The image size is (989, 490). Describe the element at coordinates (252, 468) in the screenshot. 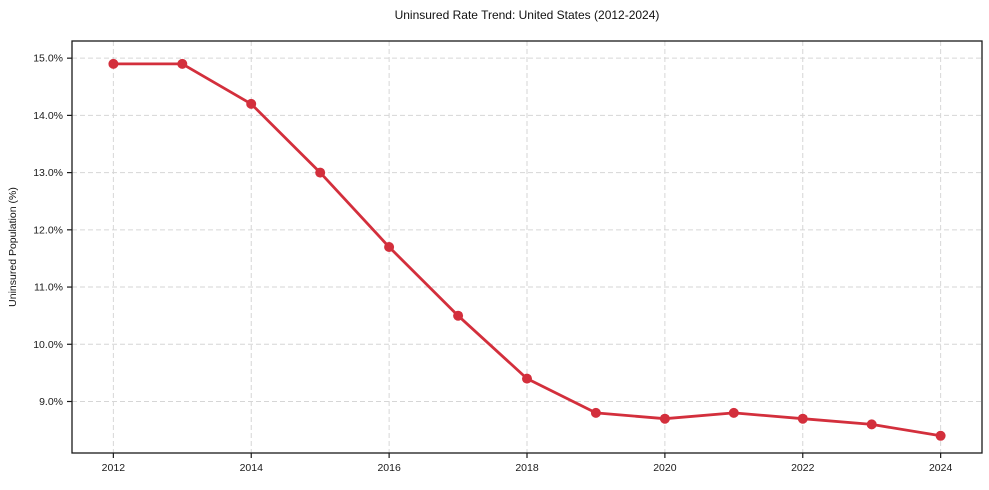

I see `x-tick-label: 2014` at that location.